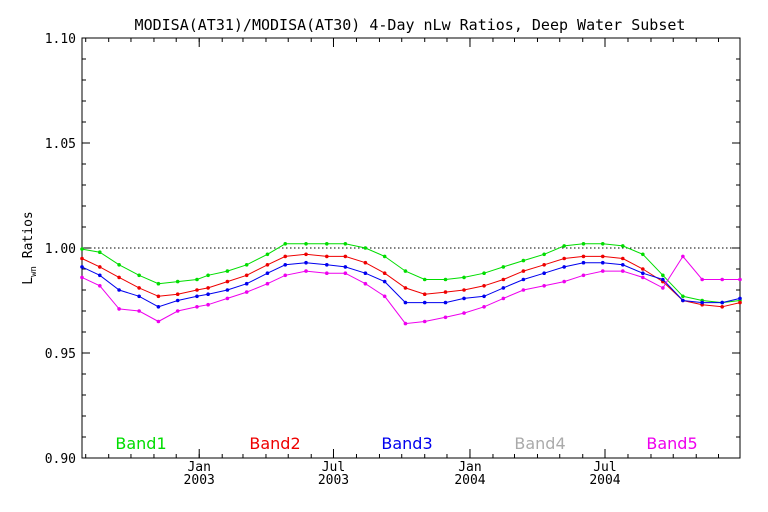 The image size is (768, 512). What do you see at coordinates (140, 443) in the screenshot?
I see `legend-item-band1: Band1` at bounding box center [140, 443].